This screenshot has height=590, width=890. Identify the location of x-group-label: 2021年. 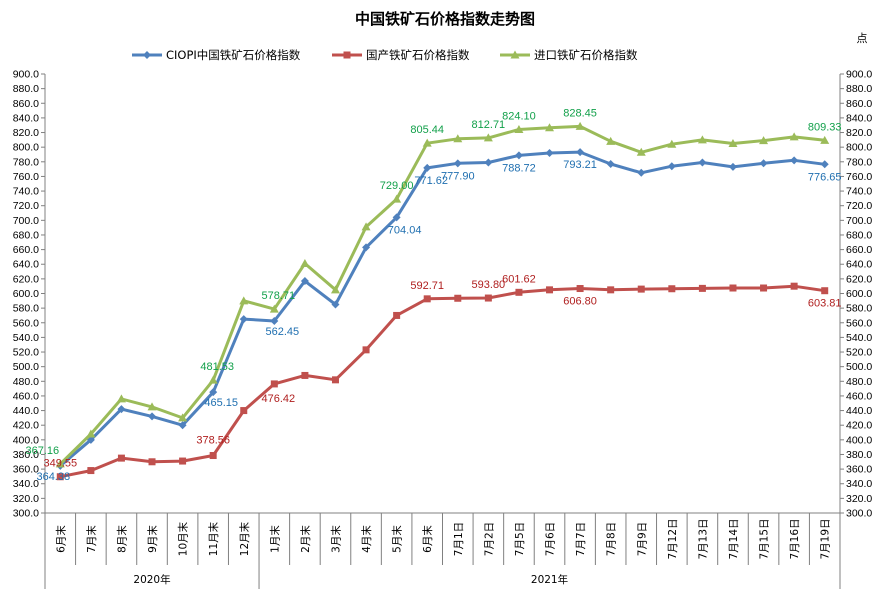
(549, 579).